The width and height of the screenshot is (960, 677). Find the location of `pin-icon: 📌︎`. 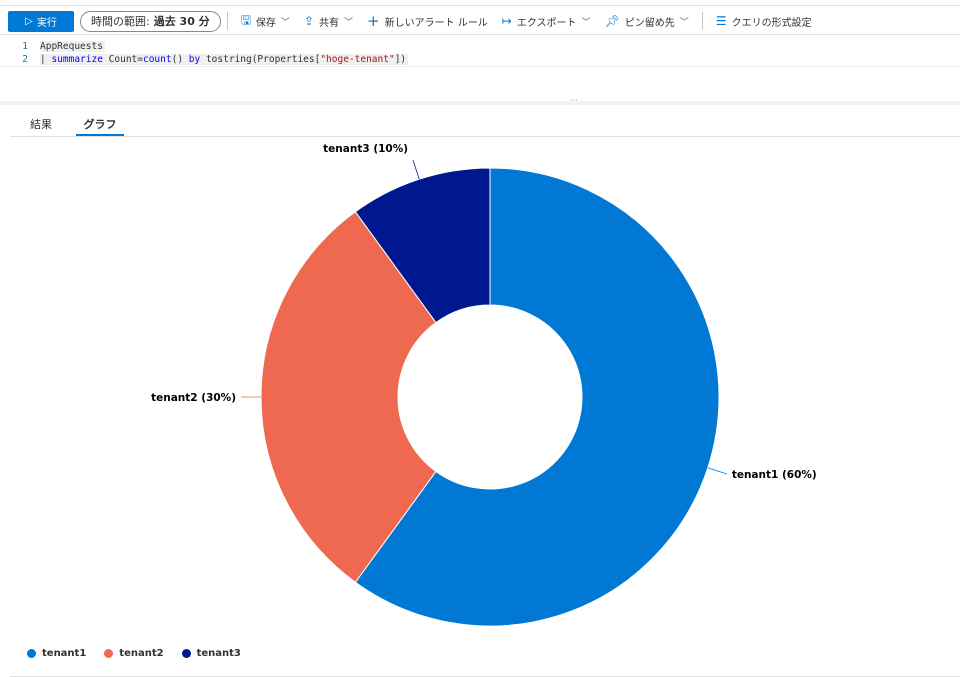

pin-icon: 📌︎ is located at coordinates (612, 21).